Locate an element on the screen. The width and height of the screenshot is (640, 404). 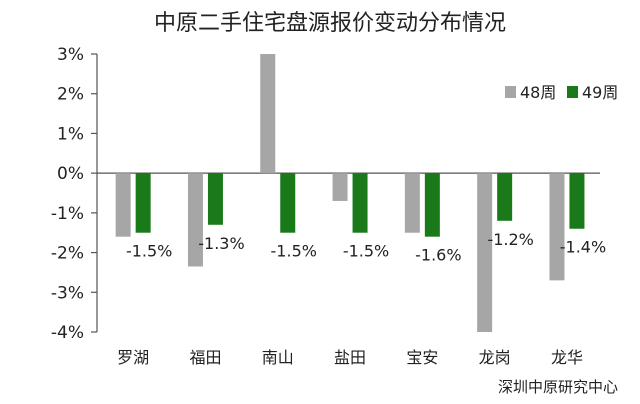
x-category-label: 宝安 is located at coordinates (422, 357).